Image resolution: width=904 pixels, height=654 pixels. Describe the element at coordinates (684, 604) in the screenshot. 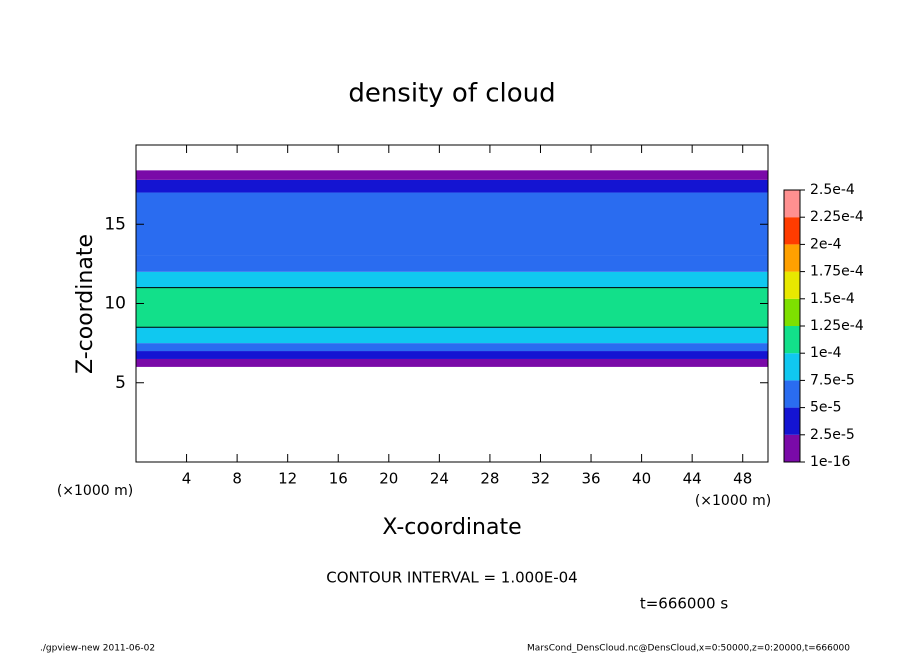

I see `annotation: t=666000 s` at that location.